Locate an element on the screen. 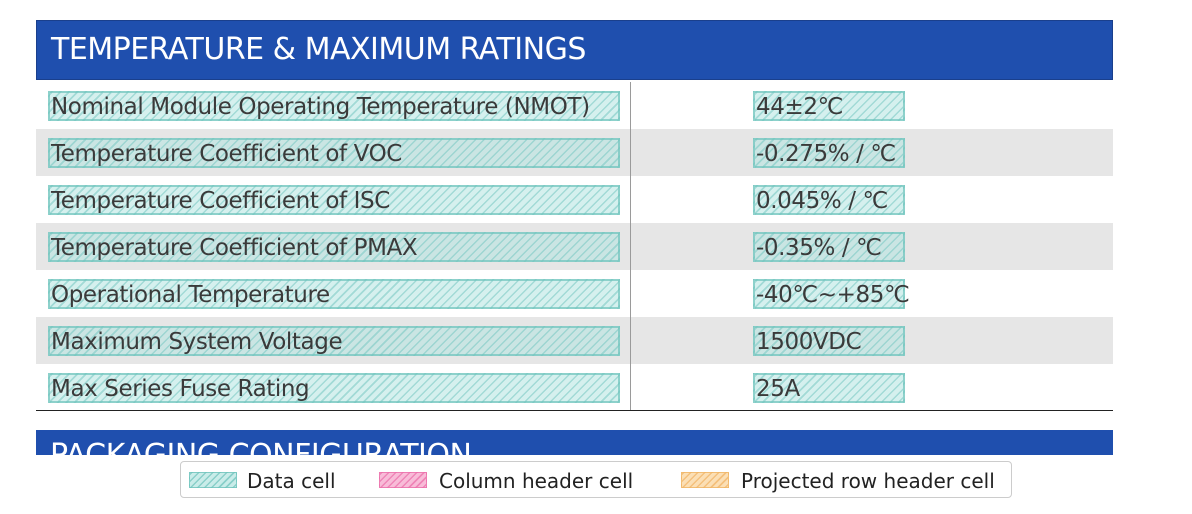 This screenshot has width=1192, height=514. legend-label: Data cell is located at coordinates (291, 481).